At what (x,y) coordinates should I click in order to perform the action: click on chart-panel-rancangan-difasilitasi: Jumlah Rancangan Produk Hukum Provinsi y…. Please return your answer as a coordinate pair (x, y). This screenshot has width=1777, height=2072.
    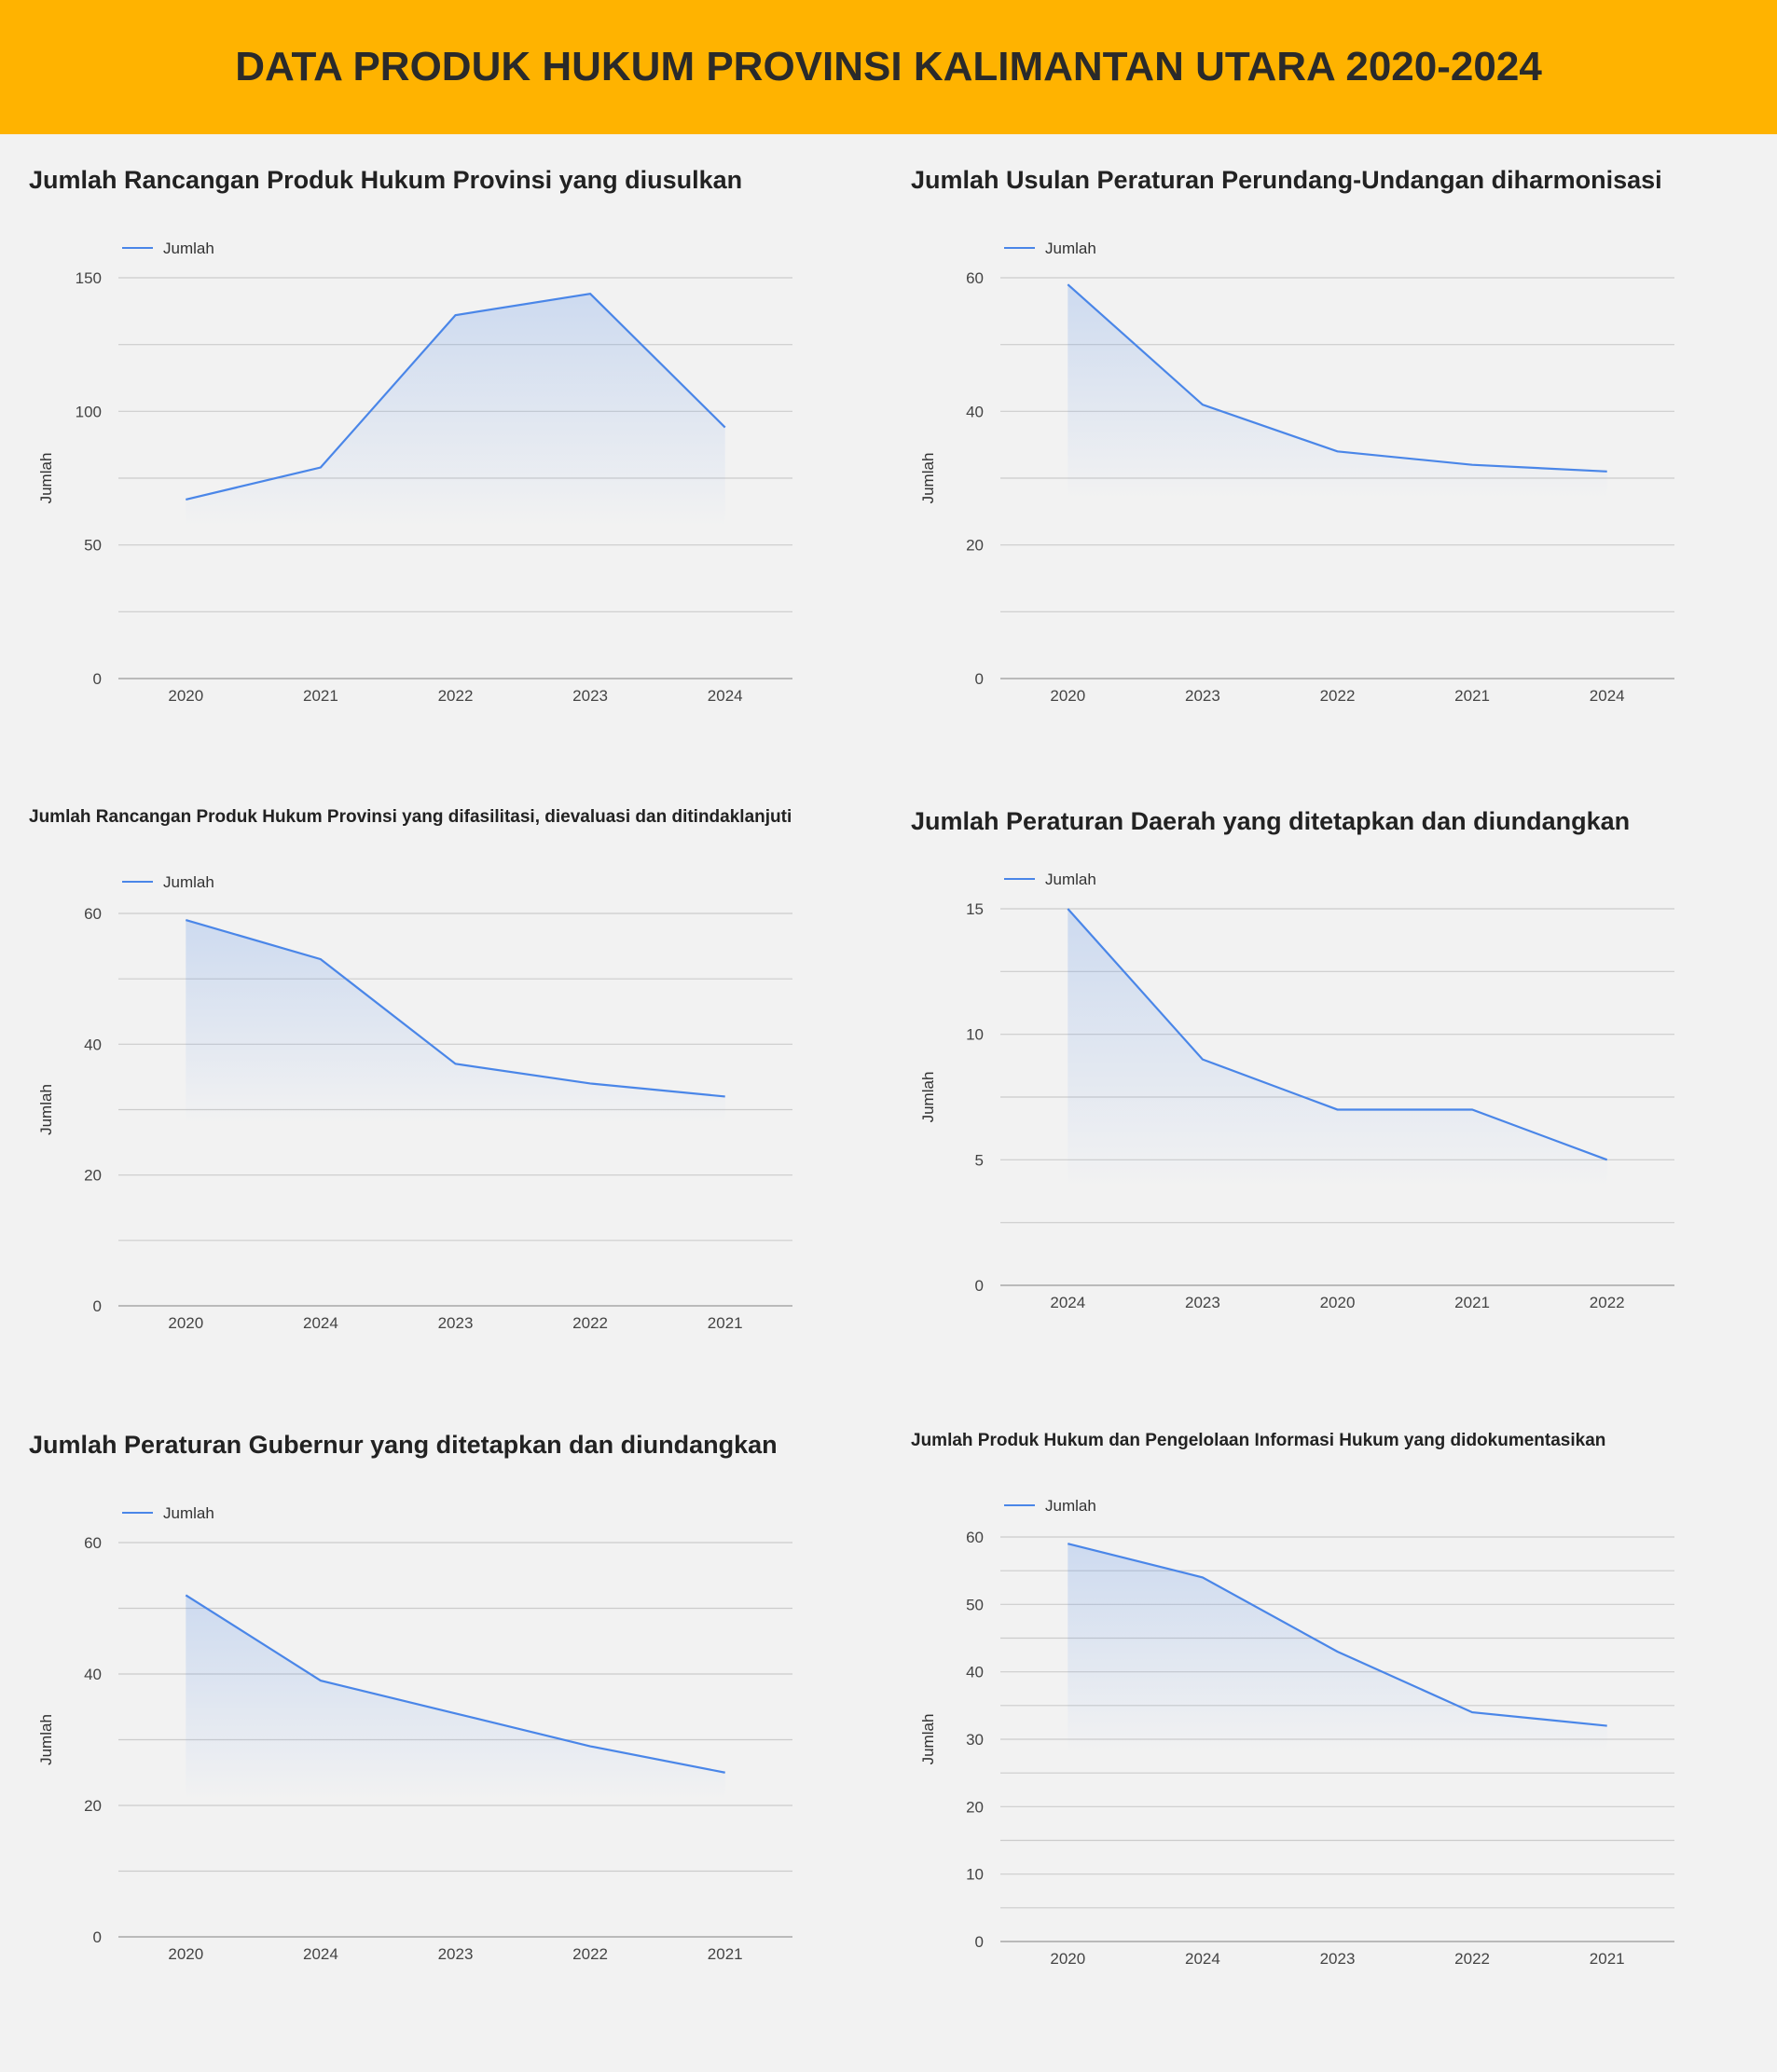
    Looking at the image, I should click on (462, 1087).